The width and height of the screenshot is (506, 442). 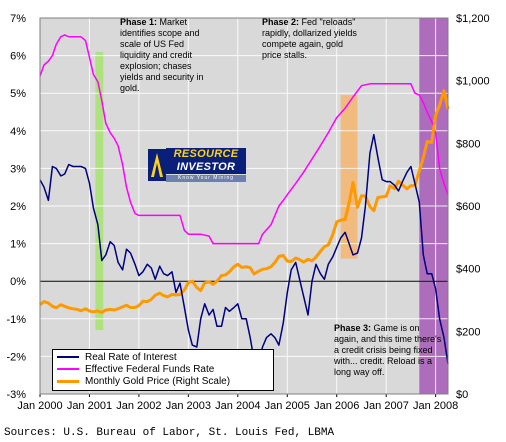 I want to click on phase2-title: Phase 2:, so click(x=281, y=22).